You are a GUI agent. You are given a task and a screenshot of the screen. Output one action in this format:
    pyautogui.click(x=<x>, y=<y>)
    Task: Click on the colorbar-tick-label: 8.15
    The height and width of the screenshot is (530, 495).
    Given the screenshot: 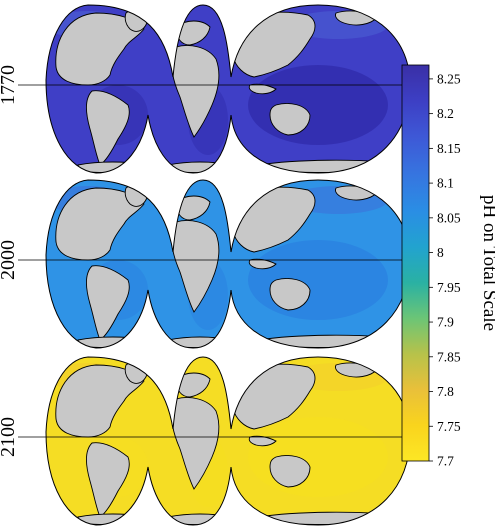 What is the action you would take?
    pyautogui.click(x=449, y=148)
    